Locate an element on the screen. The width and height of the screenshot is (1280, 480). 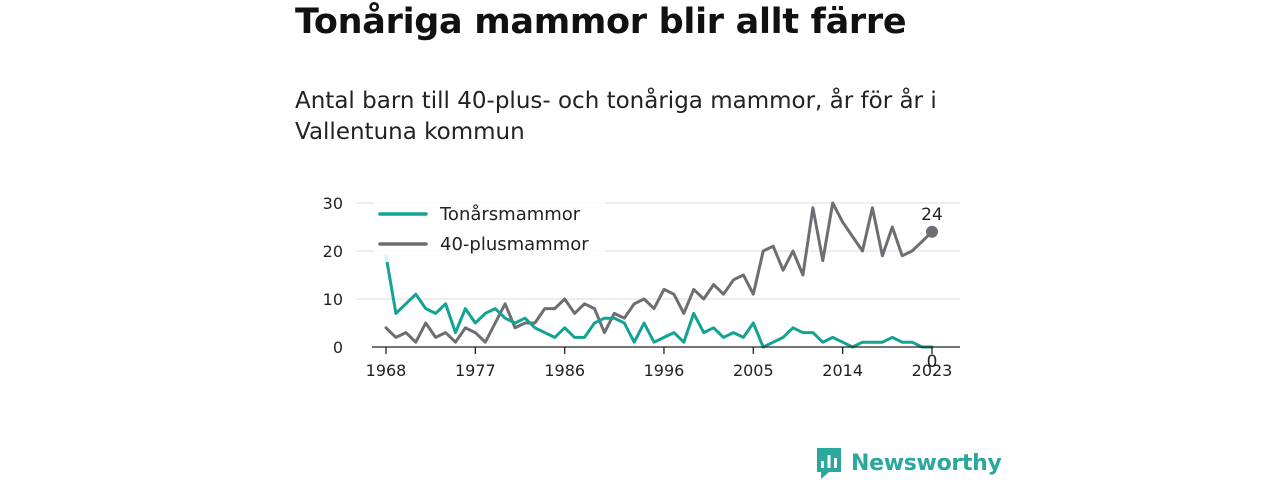
x-tick-label: 2014 is located at coordinates (842, 370).